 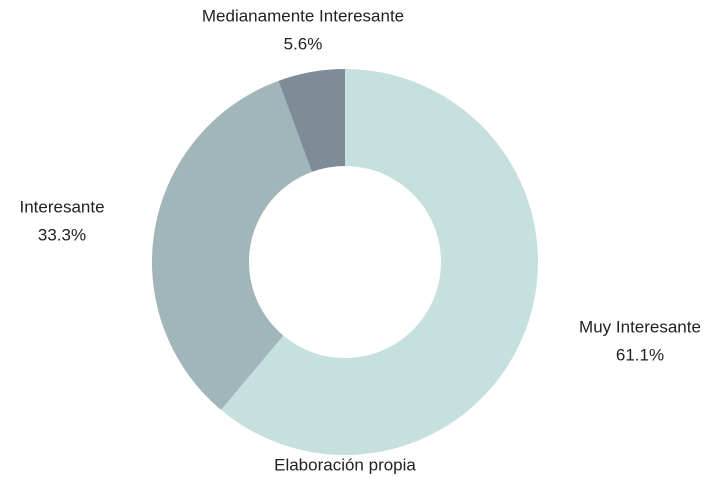 I want to click on segment-label: Interesante, so click(x=61, y=206).